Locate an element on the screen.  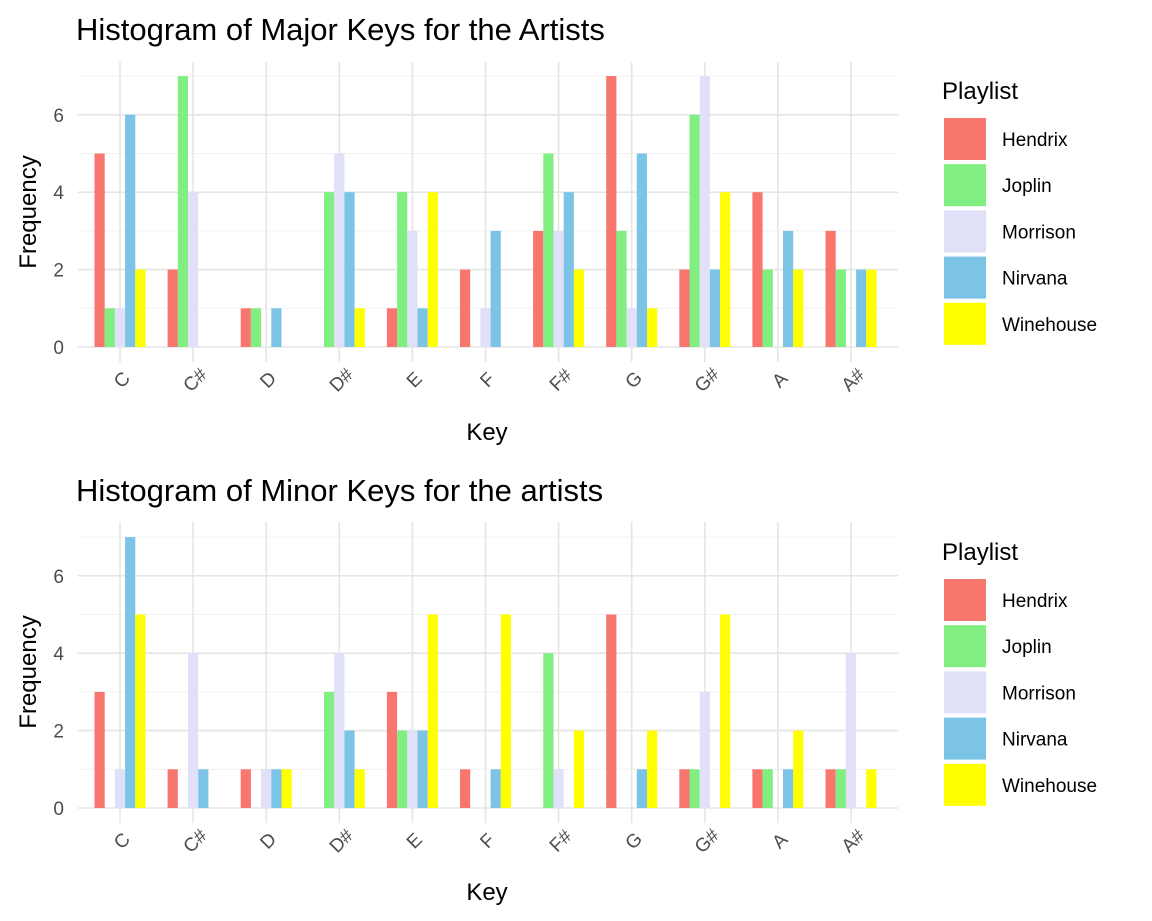
bar-hendrix-d is located at coordinates (245, 327).